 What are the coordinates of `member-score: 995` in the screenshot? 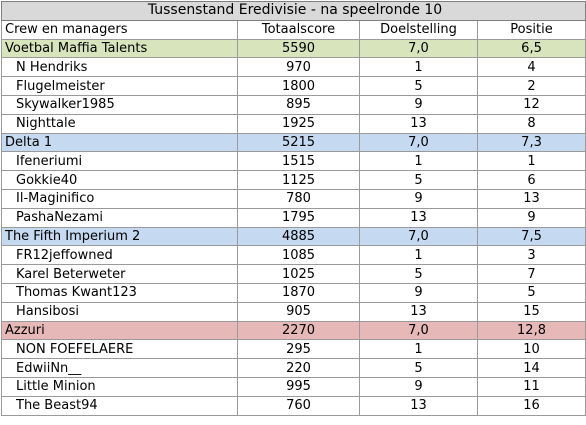 It's located at (298, 386).